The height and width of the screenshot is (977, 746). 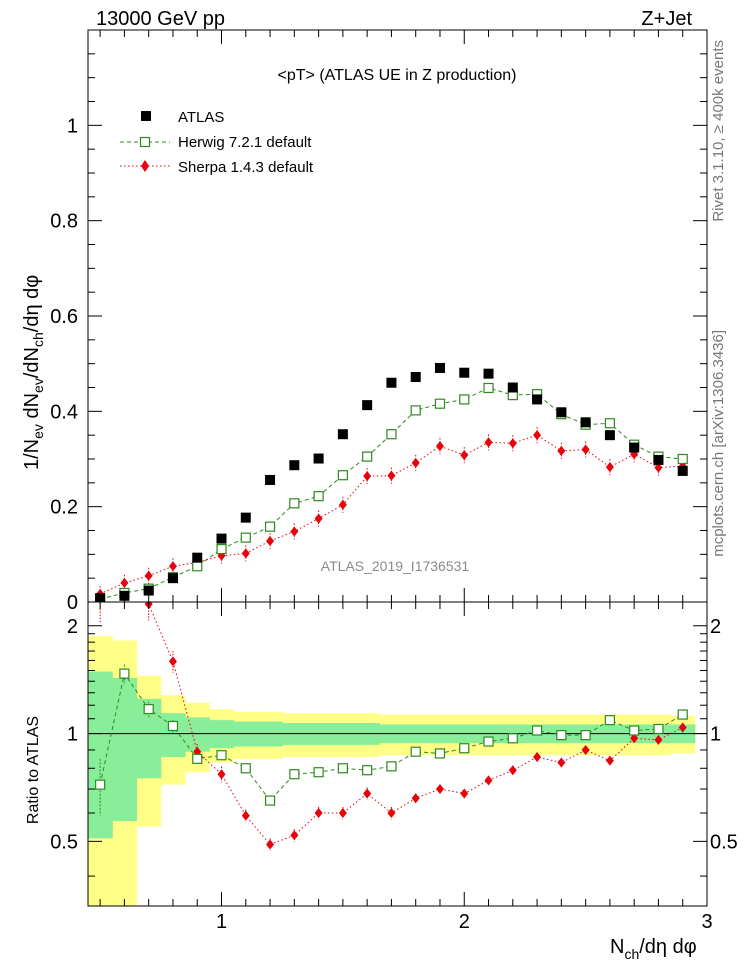 I want to click on ratio-y-tick-label-left: 2, so click(x=72, y=627).